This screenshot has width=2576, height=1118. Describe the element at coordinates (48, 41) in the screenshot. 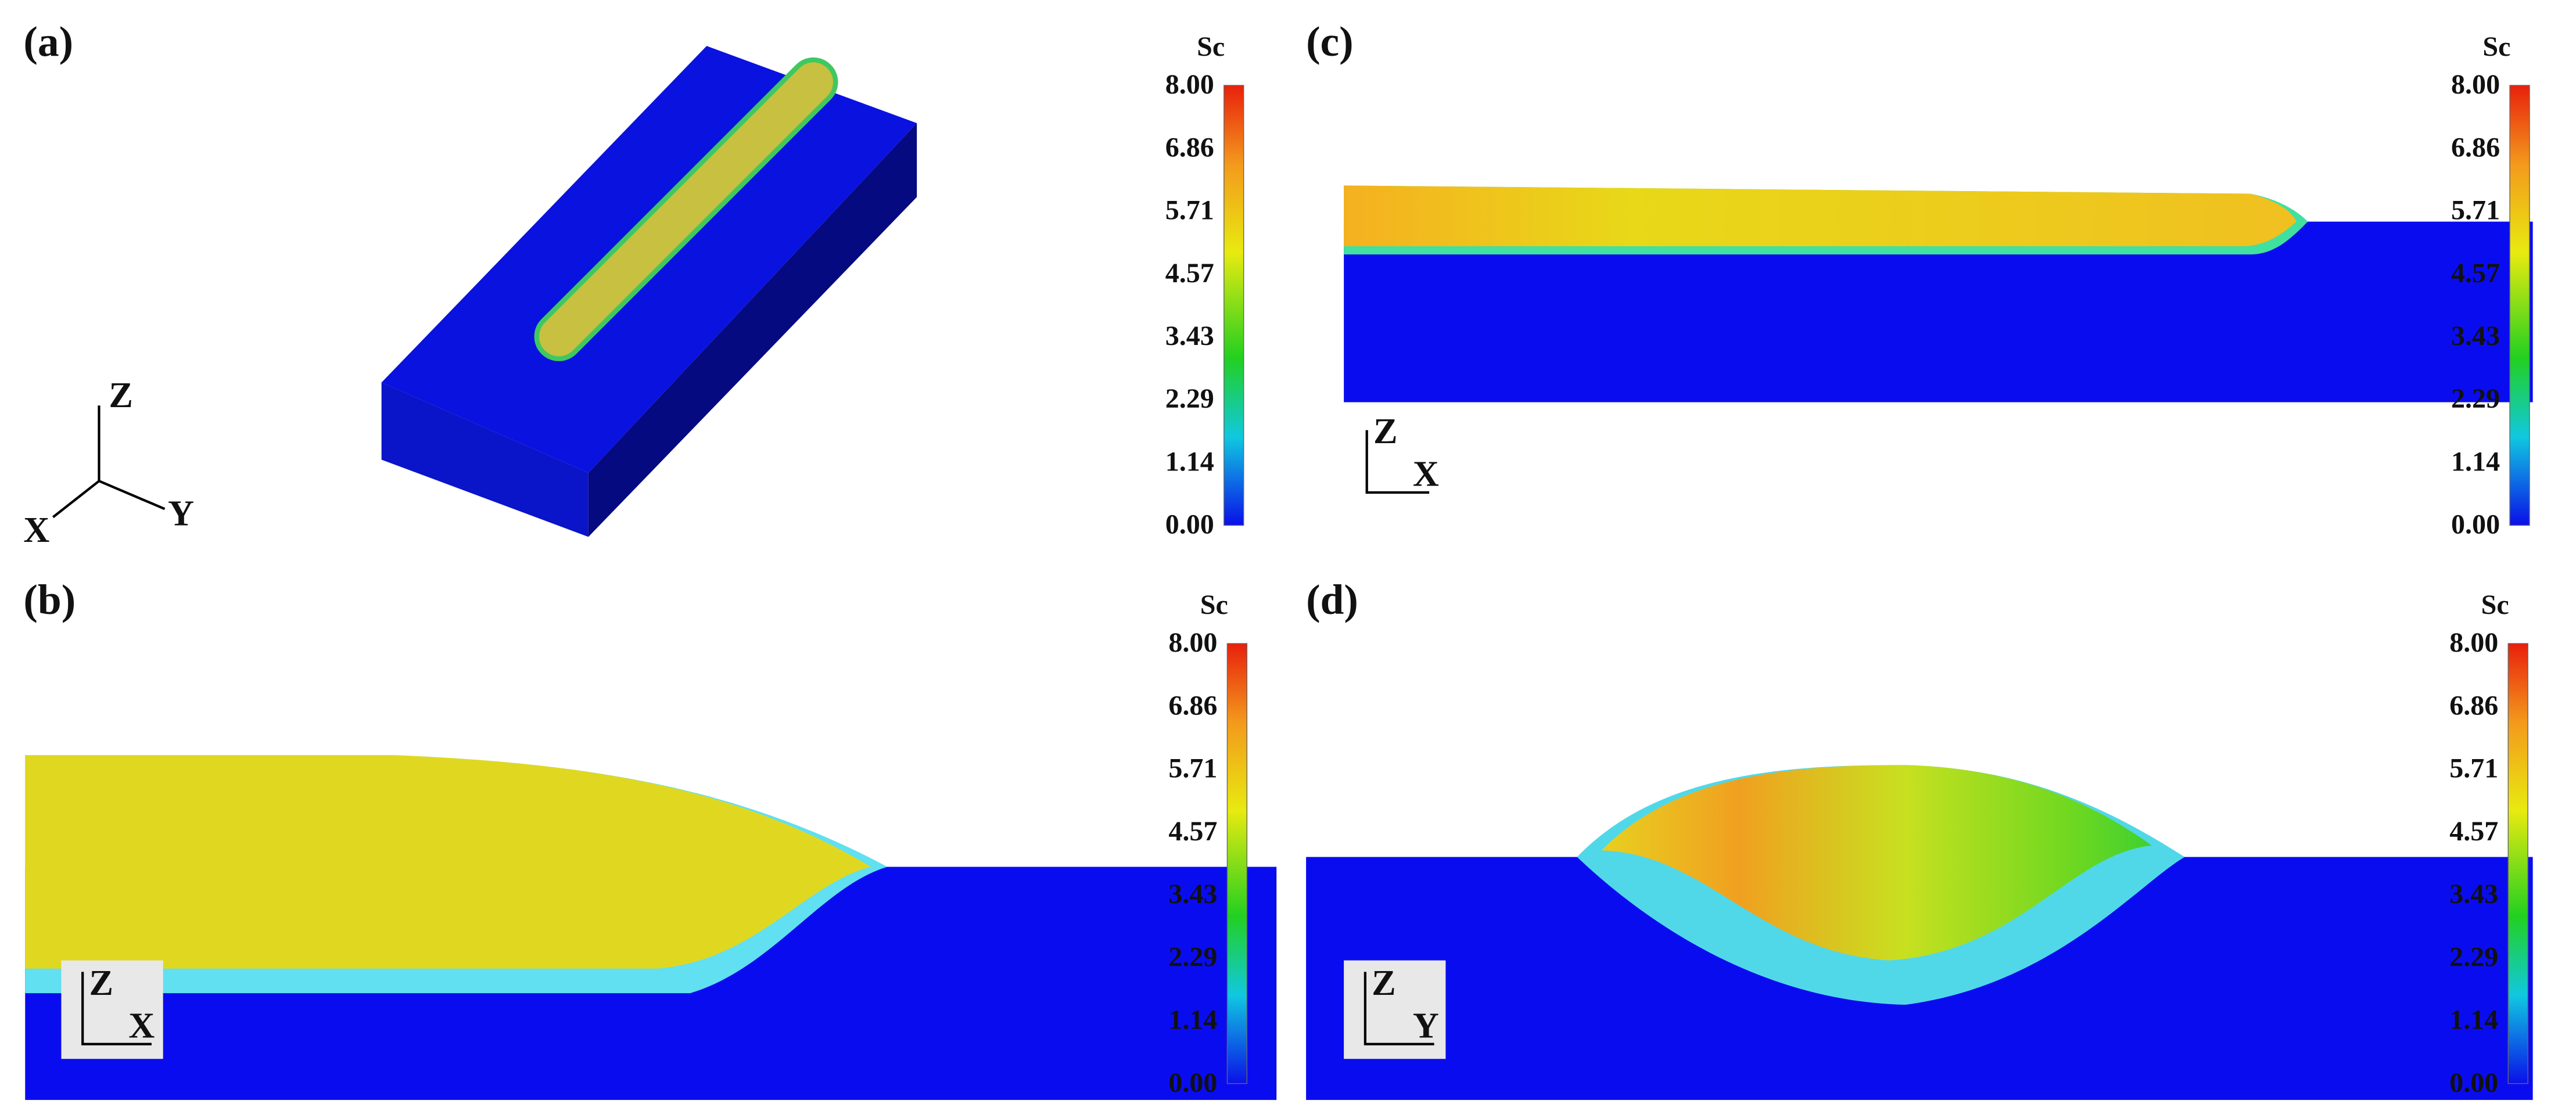

I see `panel-label: (a)` at that location.